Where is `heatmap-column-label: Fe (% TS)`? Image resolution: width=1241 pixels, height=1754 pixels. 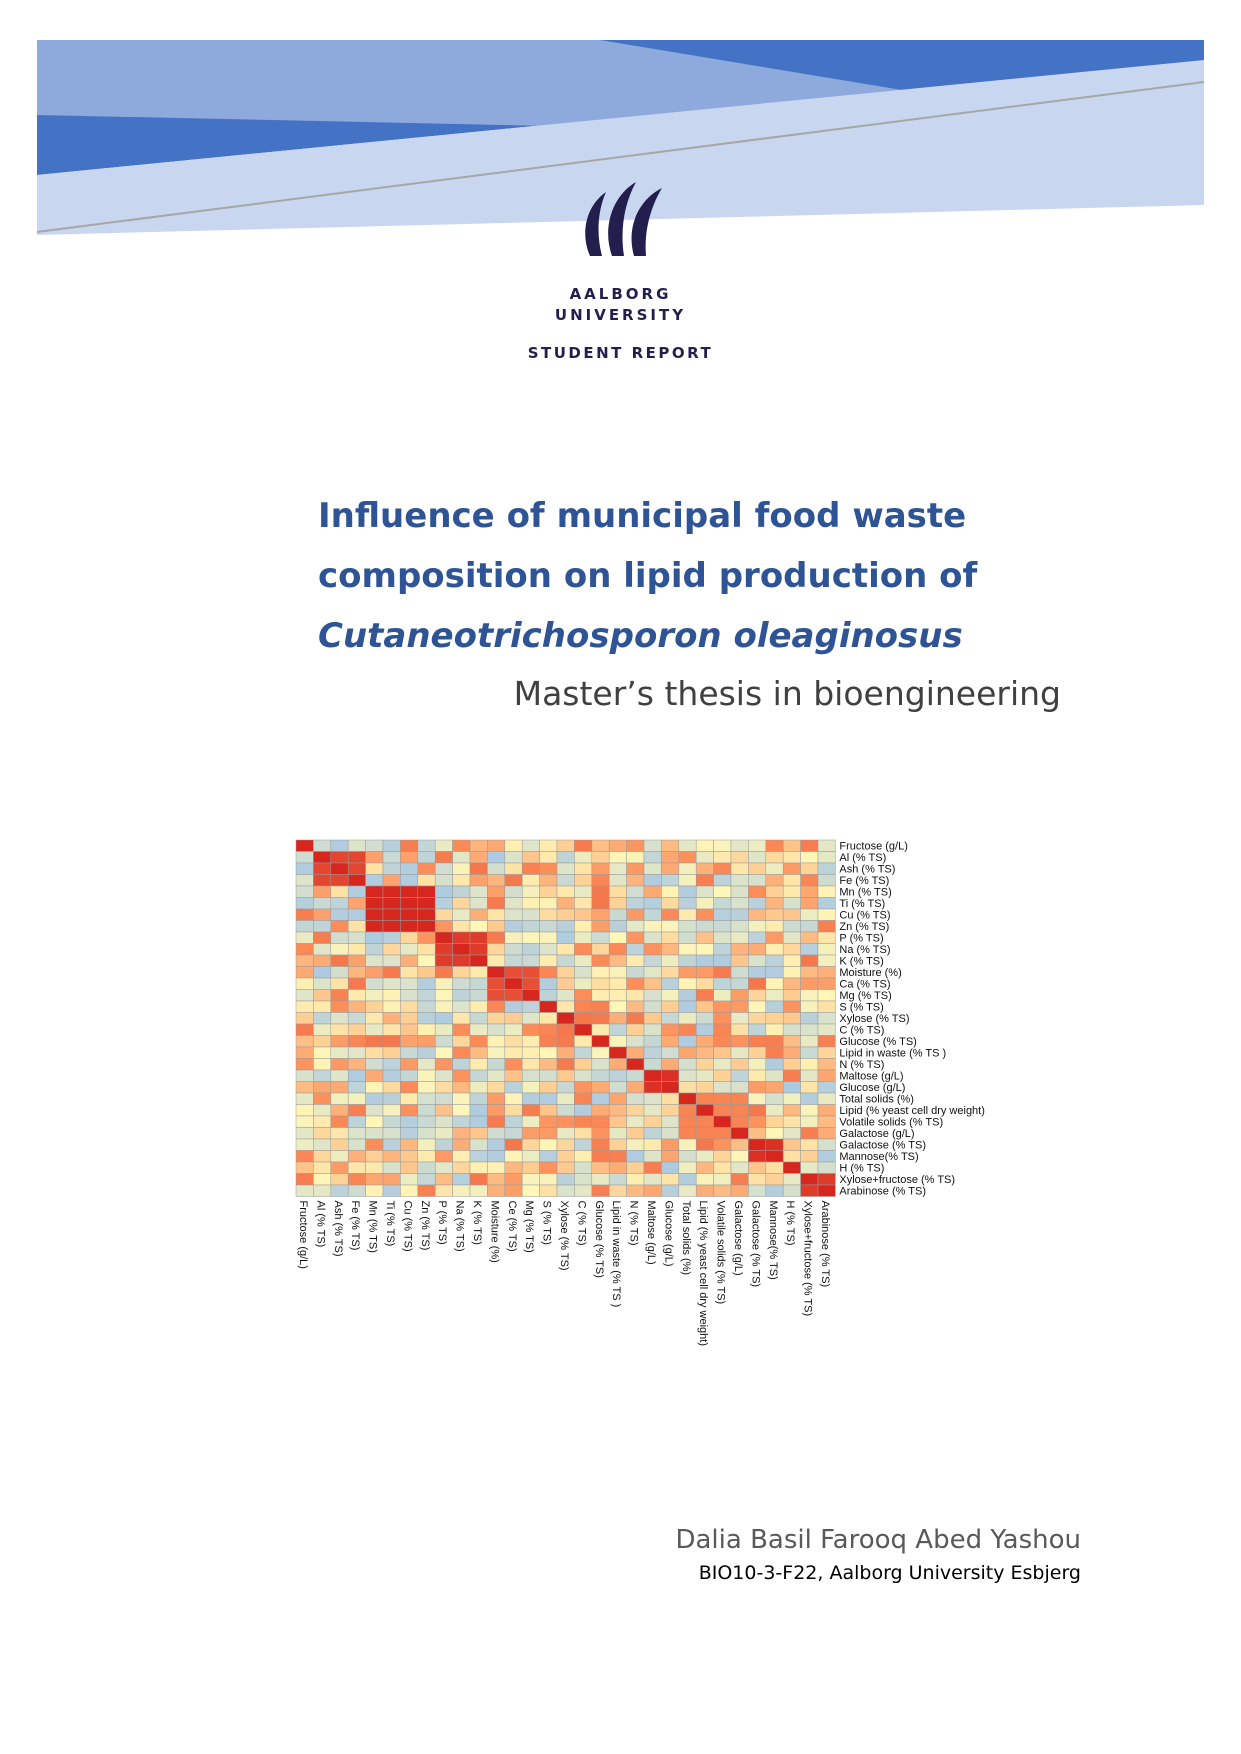 heatmap-column-label: Fe (% TS) is located at coordinates (355, 1226).